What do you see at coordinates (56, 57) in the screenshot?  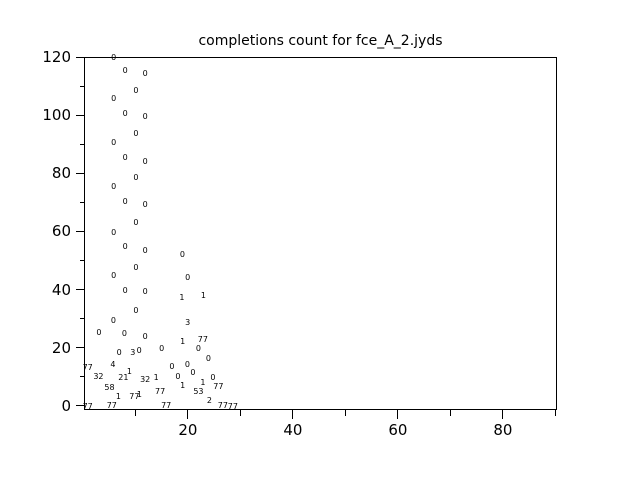 I see `y-axis-tick-label: 120` at bounding box center [56, 57].